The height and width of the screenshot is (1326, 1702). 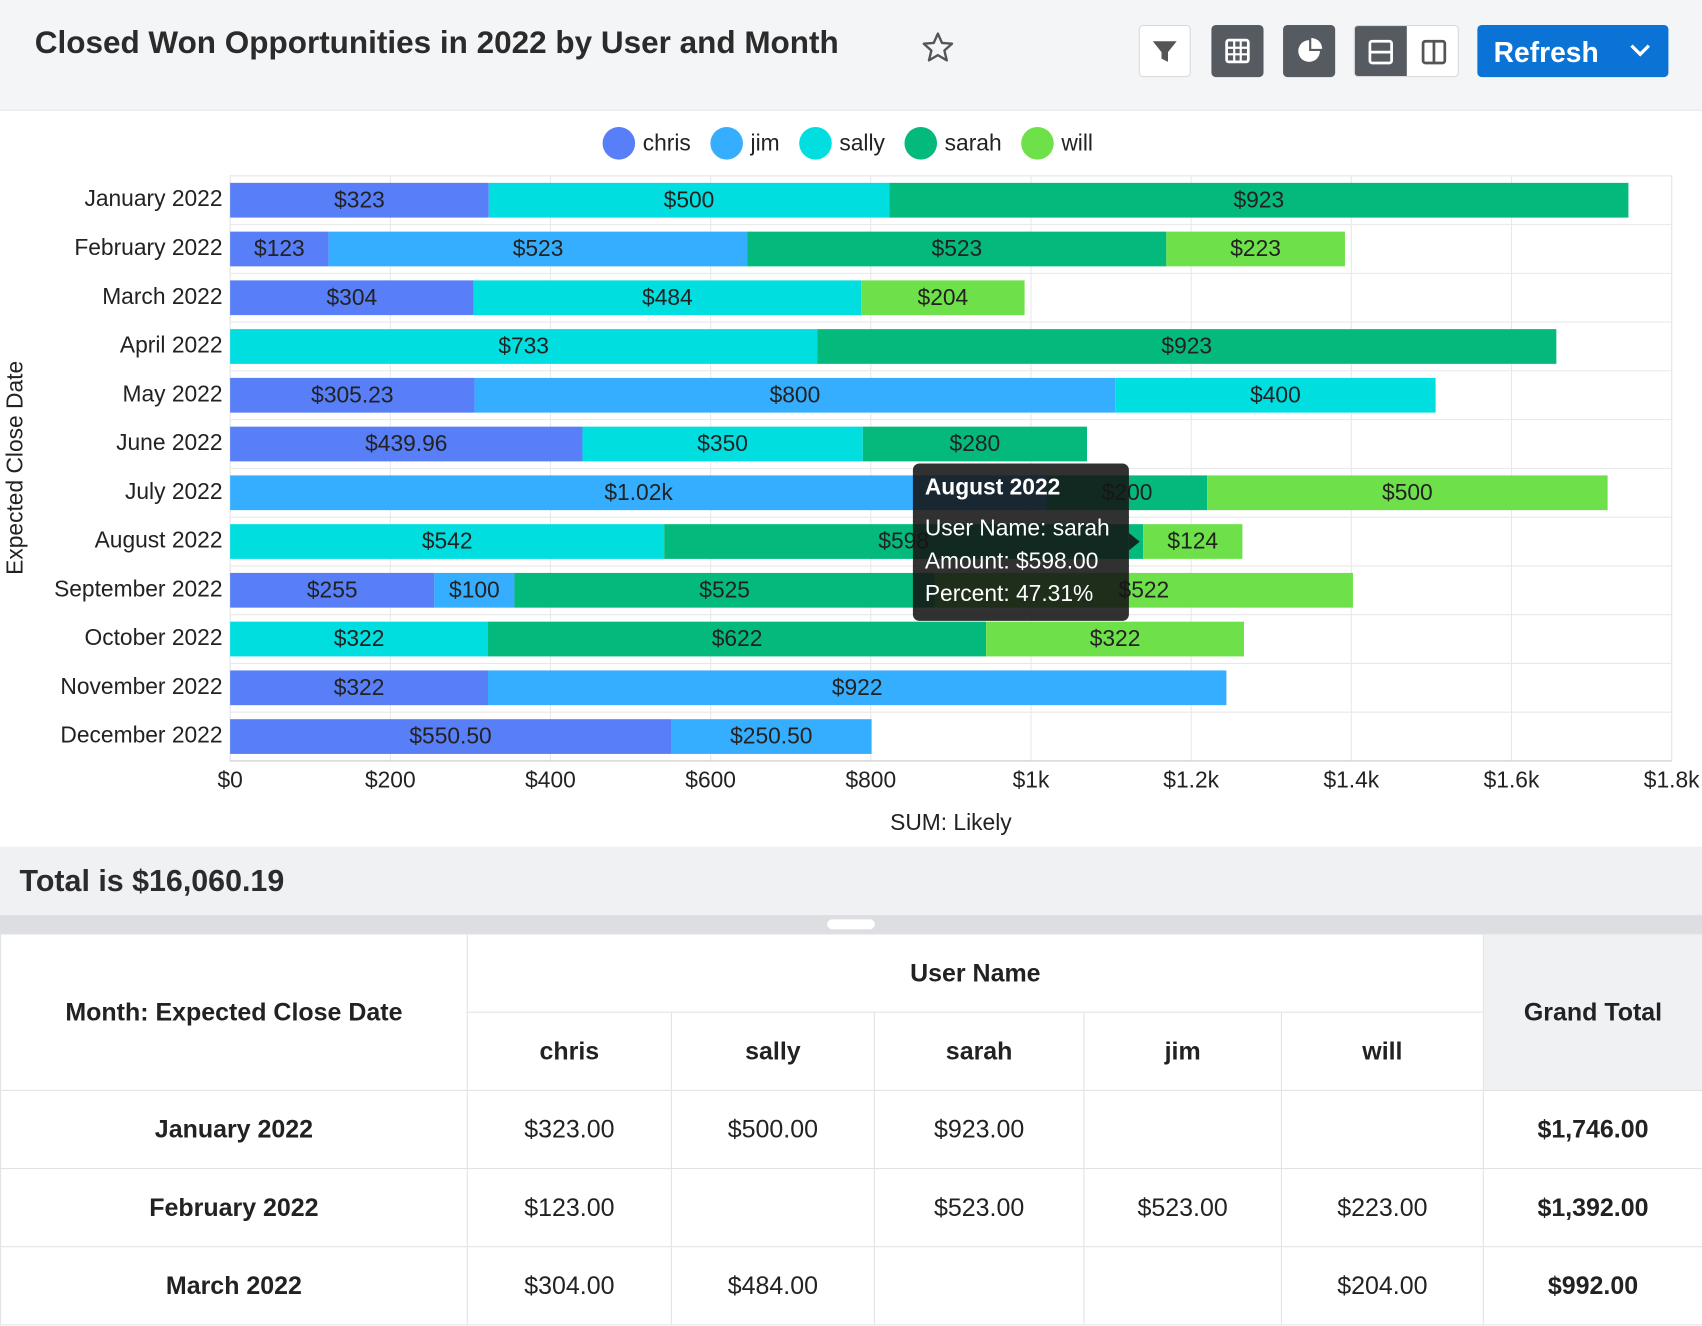 What do you see at coordinates (1382, 1207) in the screenshot?
I see `value-cell: $223.00` at bounding box center [1382, 1207].